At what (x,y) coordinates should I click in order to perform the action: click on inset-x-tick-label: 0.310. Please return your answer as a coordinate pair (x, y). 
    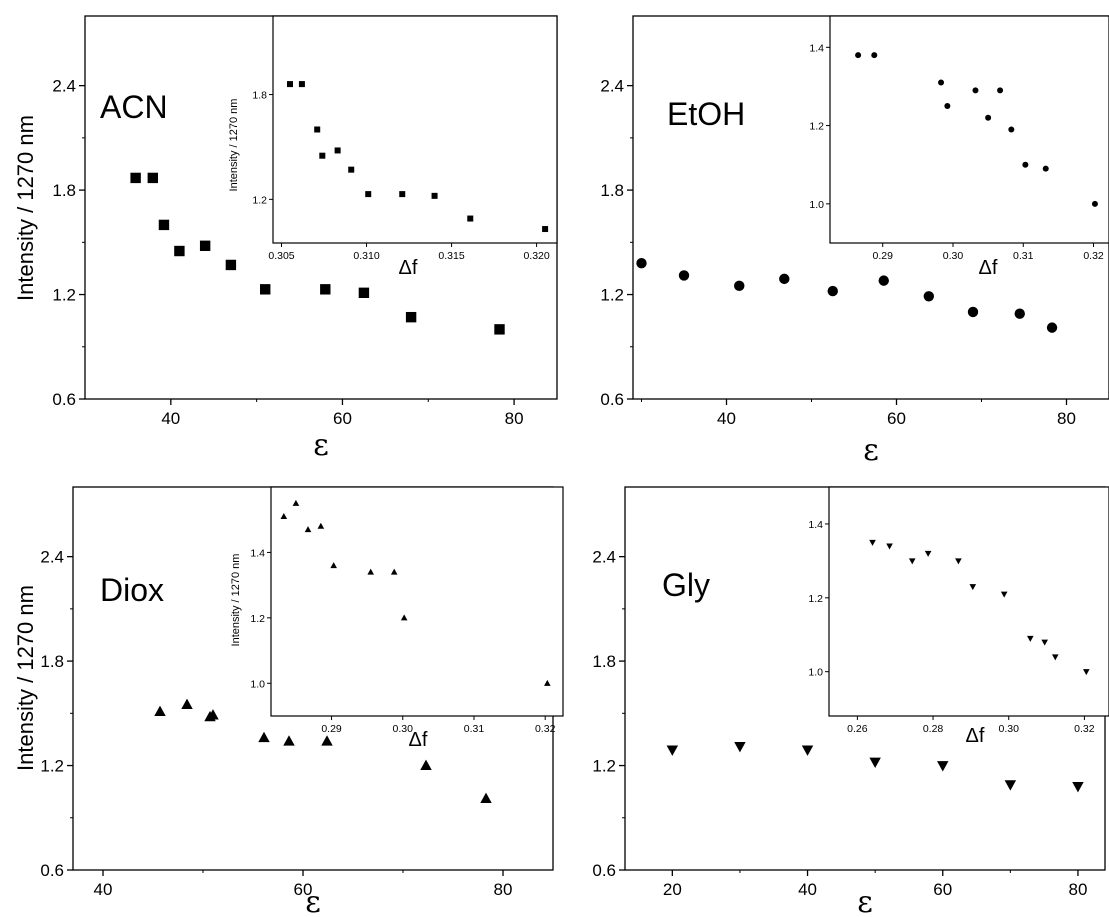
    Looking at the image, I should click on (366, 256).